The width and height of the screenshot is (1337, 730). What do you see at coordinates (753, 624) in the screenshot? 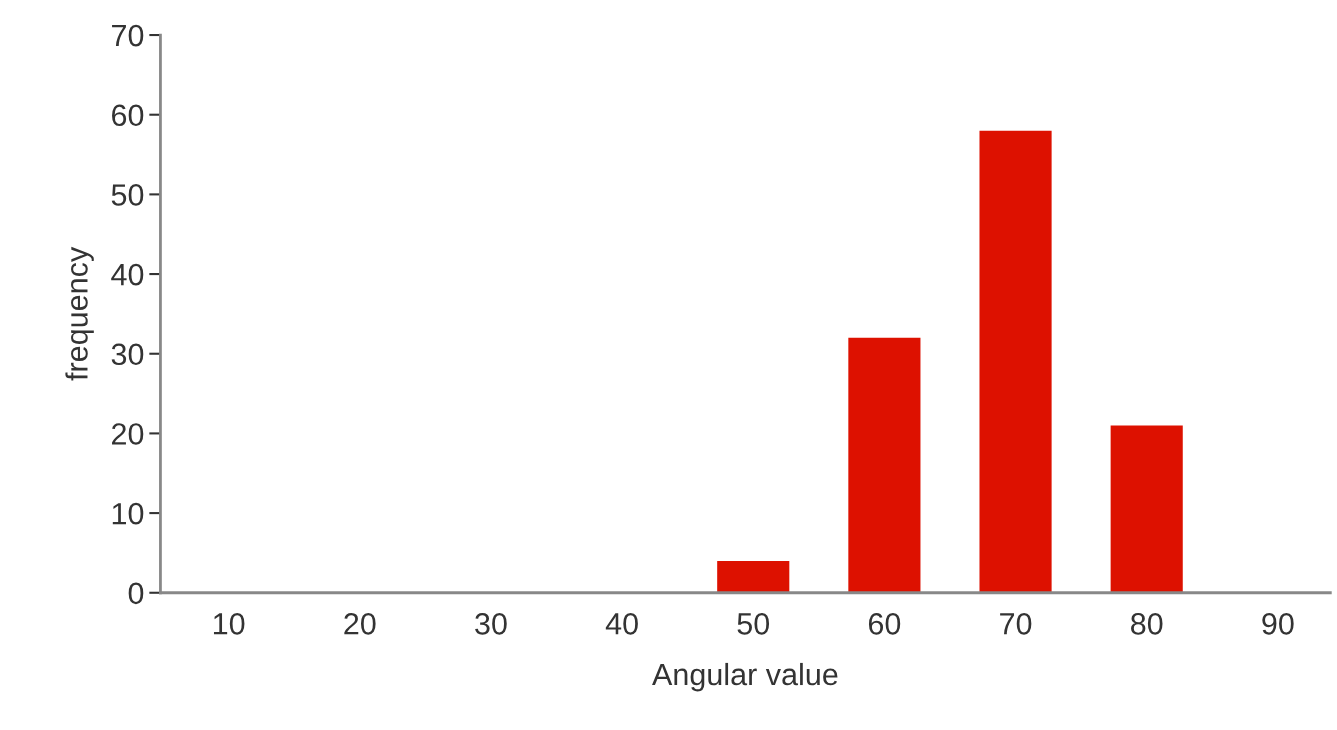
I see `x-tick-label: 50` at bounding box center [753, 624].